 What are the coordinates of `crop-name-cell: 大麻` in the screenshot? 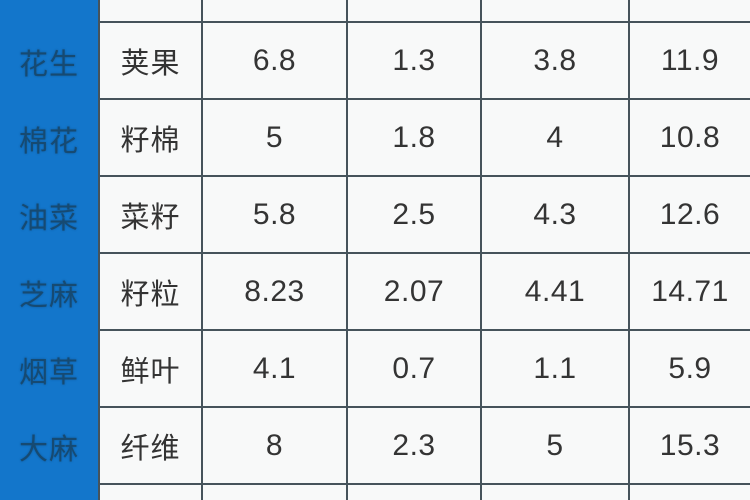 It's located at (50, 446).